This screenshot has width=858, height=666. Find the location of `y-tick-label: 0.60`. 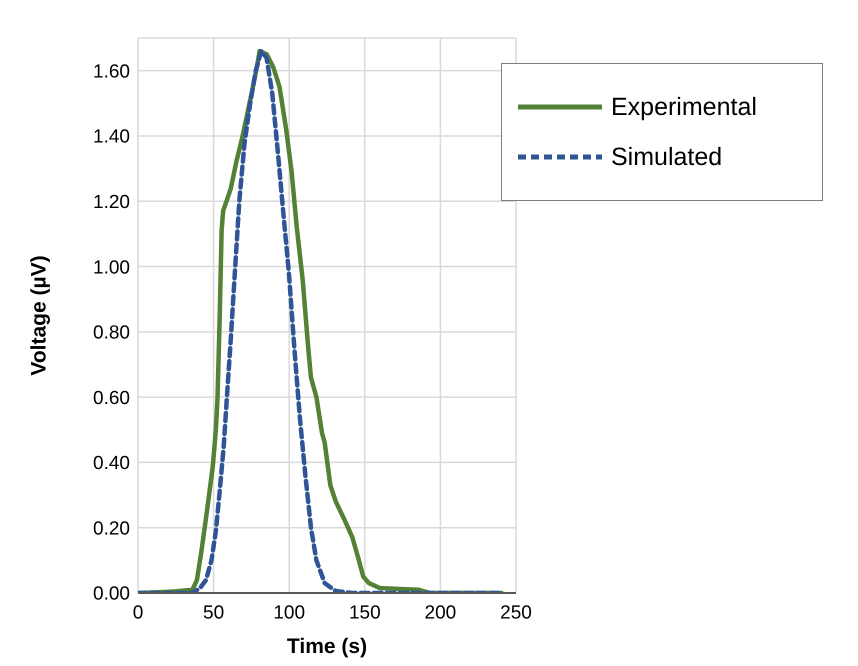

y-tick-label: 0.60 is located at coordinates (111, 398).